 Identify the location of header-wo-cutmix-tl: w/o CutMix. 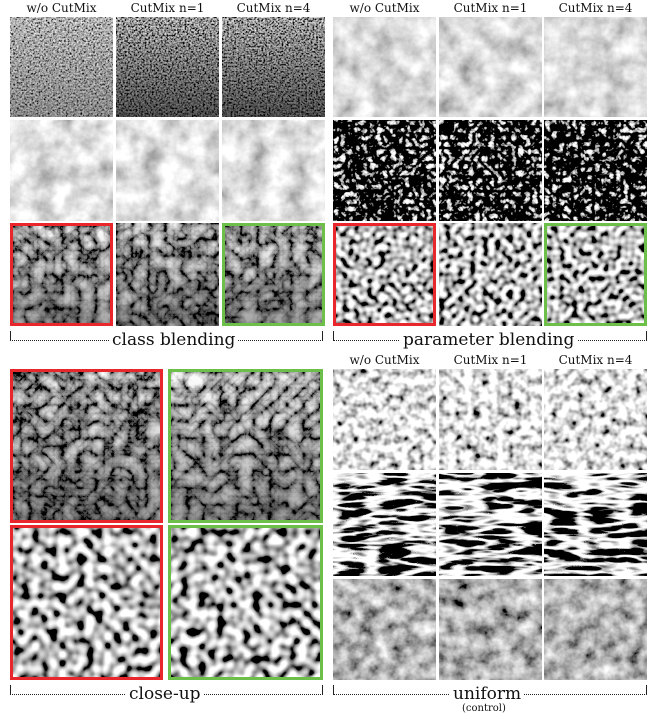
(61, 8).